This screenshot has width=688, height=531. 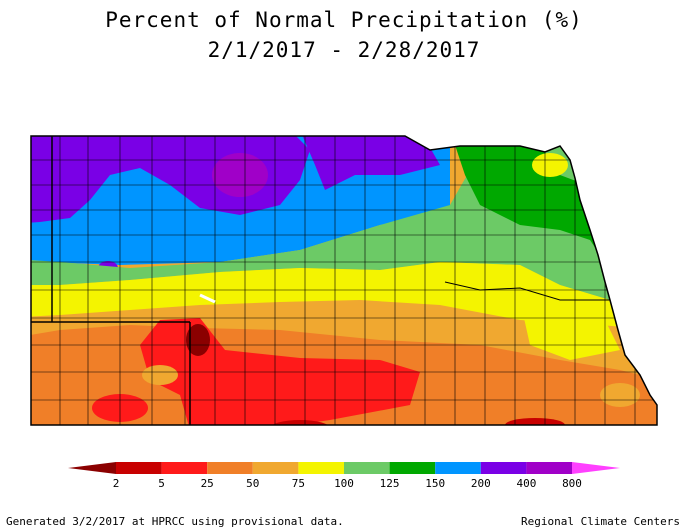 What do you see at coordinates (389, 483) in the screenshot?
I see `legend-label: 125` at bounding box center [389, 483].